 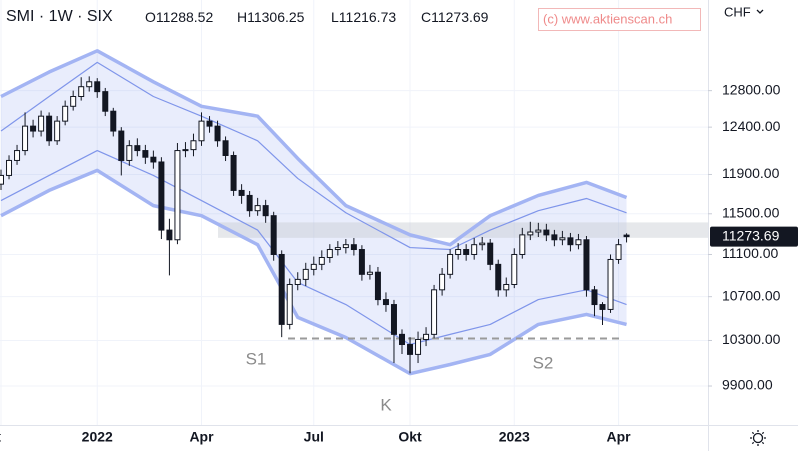 I want to click on y-tick-label: 11900.00, so click(x=751, y=173).